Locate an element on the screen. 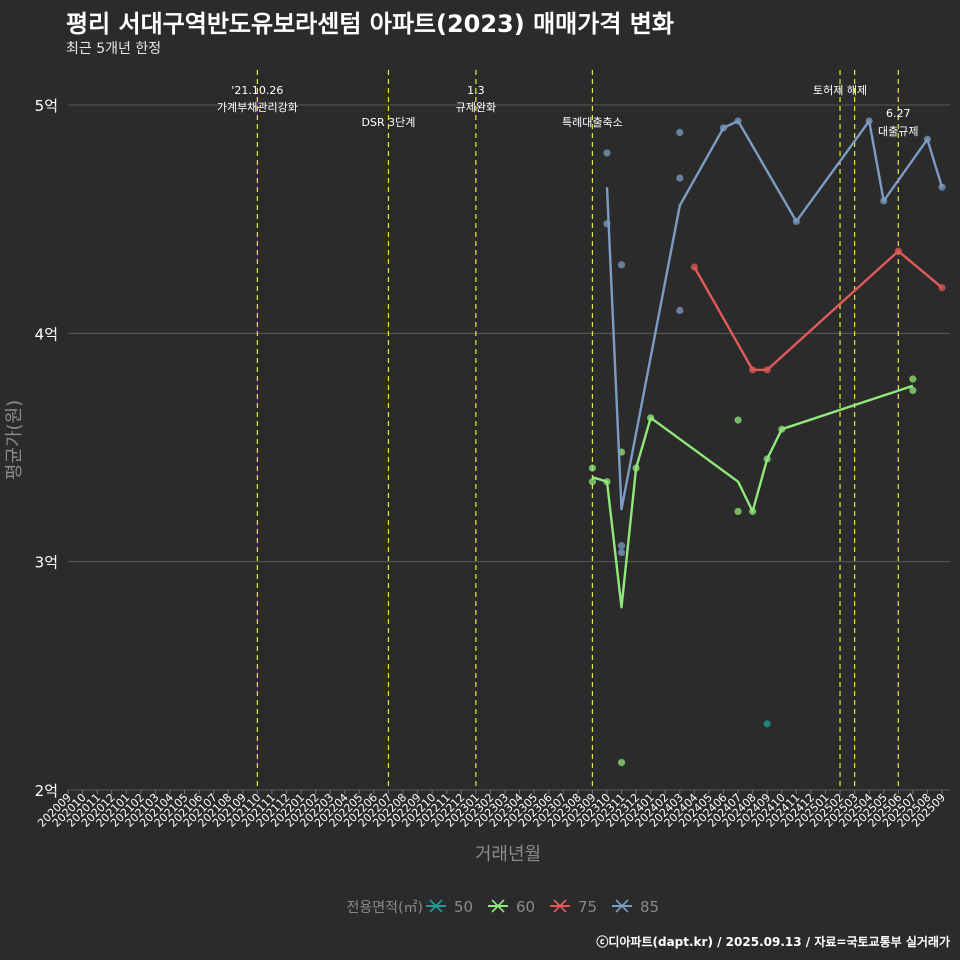  chart-subtitle: 최근 5개년 한정 is located at coordinates (114, 49).